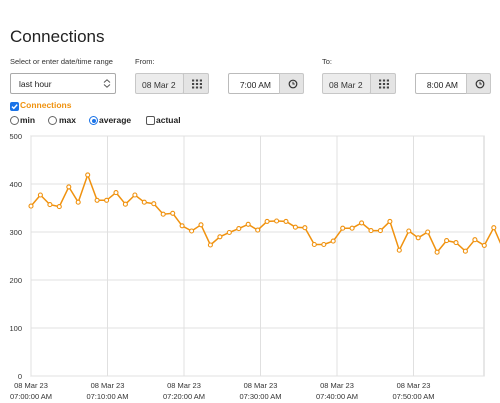 The image size is (500, 403). What do you see at coordinates (35, 84) in the screenshot?
I see `range-select-value: last hour` at bounding box center [35, 84].